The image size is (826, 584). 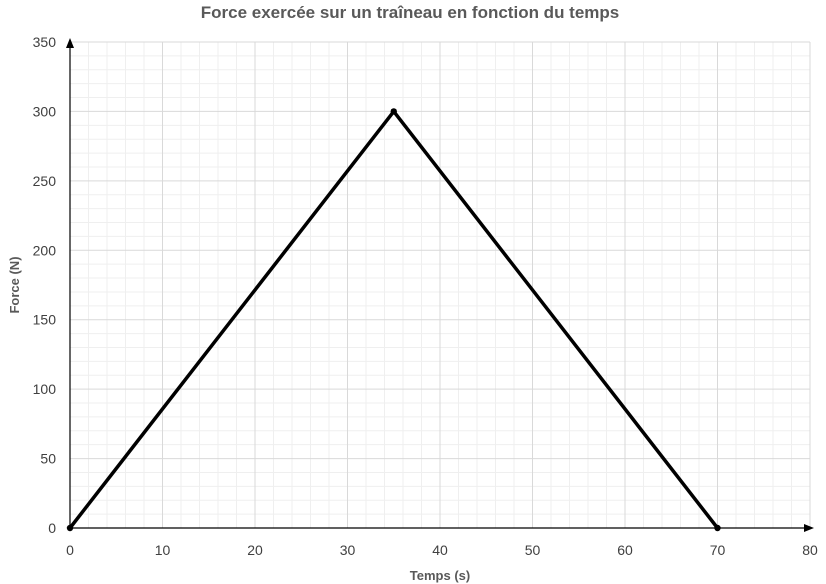 What do you see at coordinates (48, 459) in the screenshot?
I see `y-tick-label: 50` at bounding box center [48, 459].